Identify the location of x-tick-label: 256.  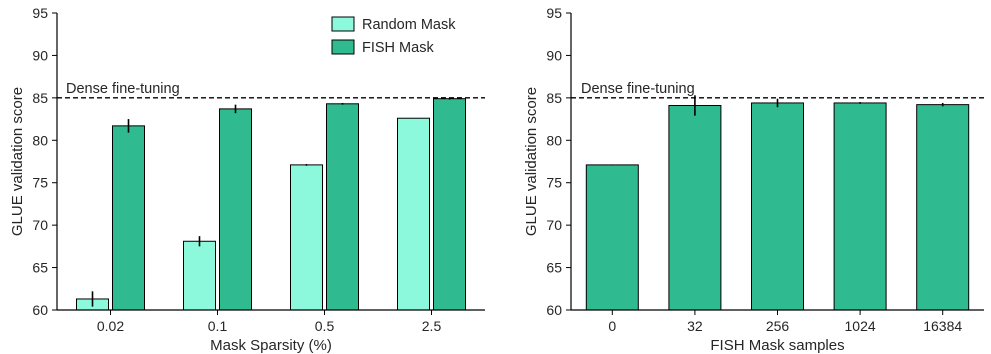
(778, 326).